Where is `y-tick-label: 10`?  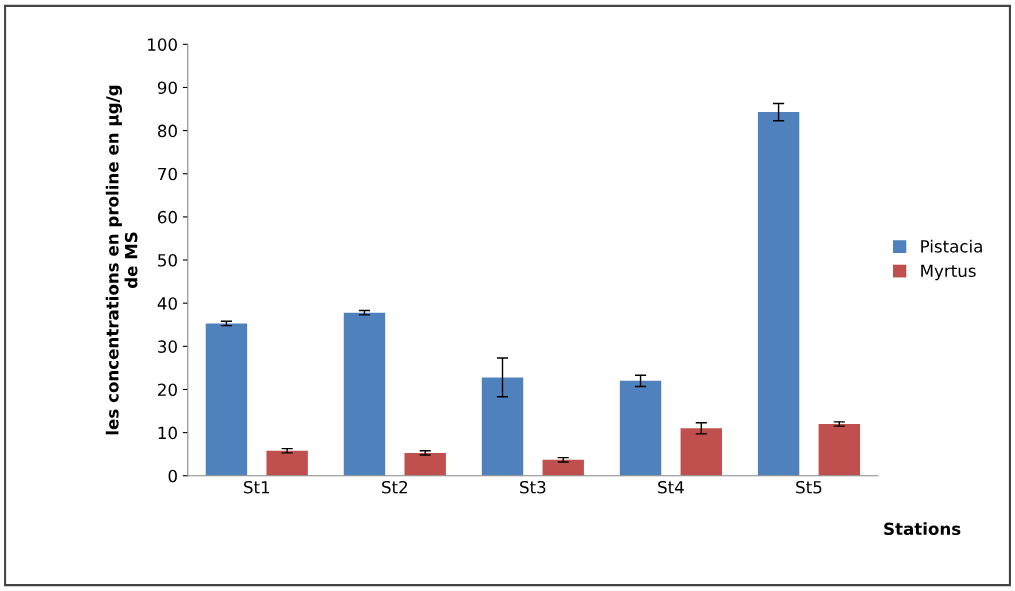 y-tick-label: 10 is located at coordinates (167, 433).